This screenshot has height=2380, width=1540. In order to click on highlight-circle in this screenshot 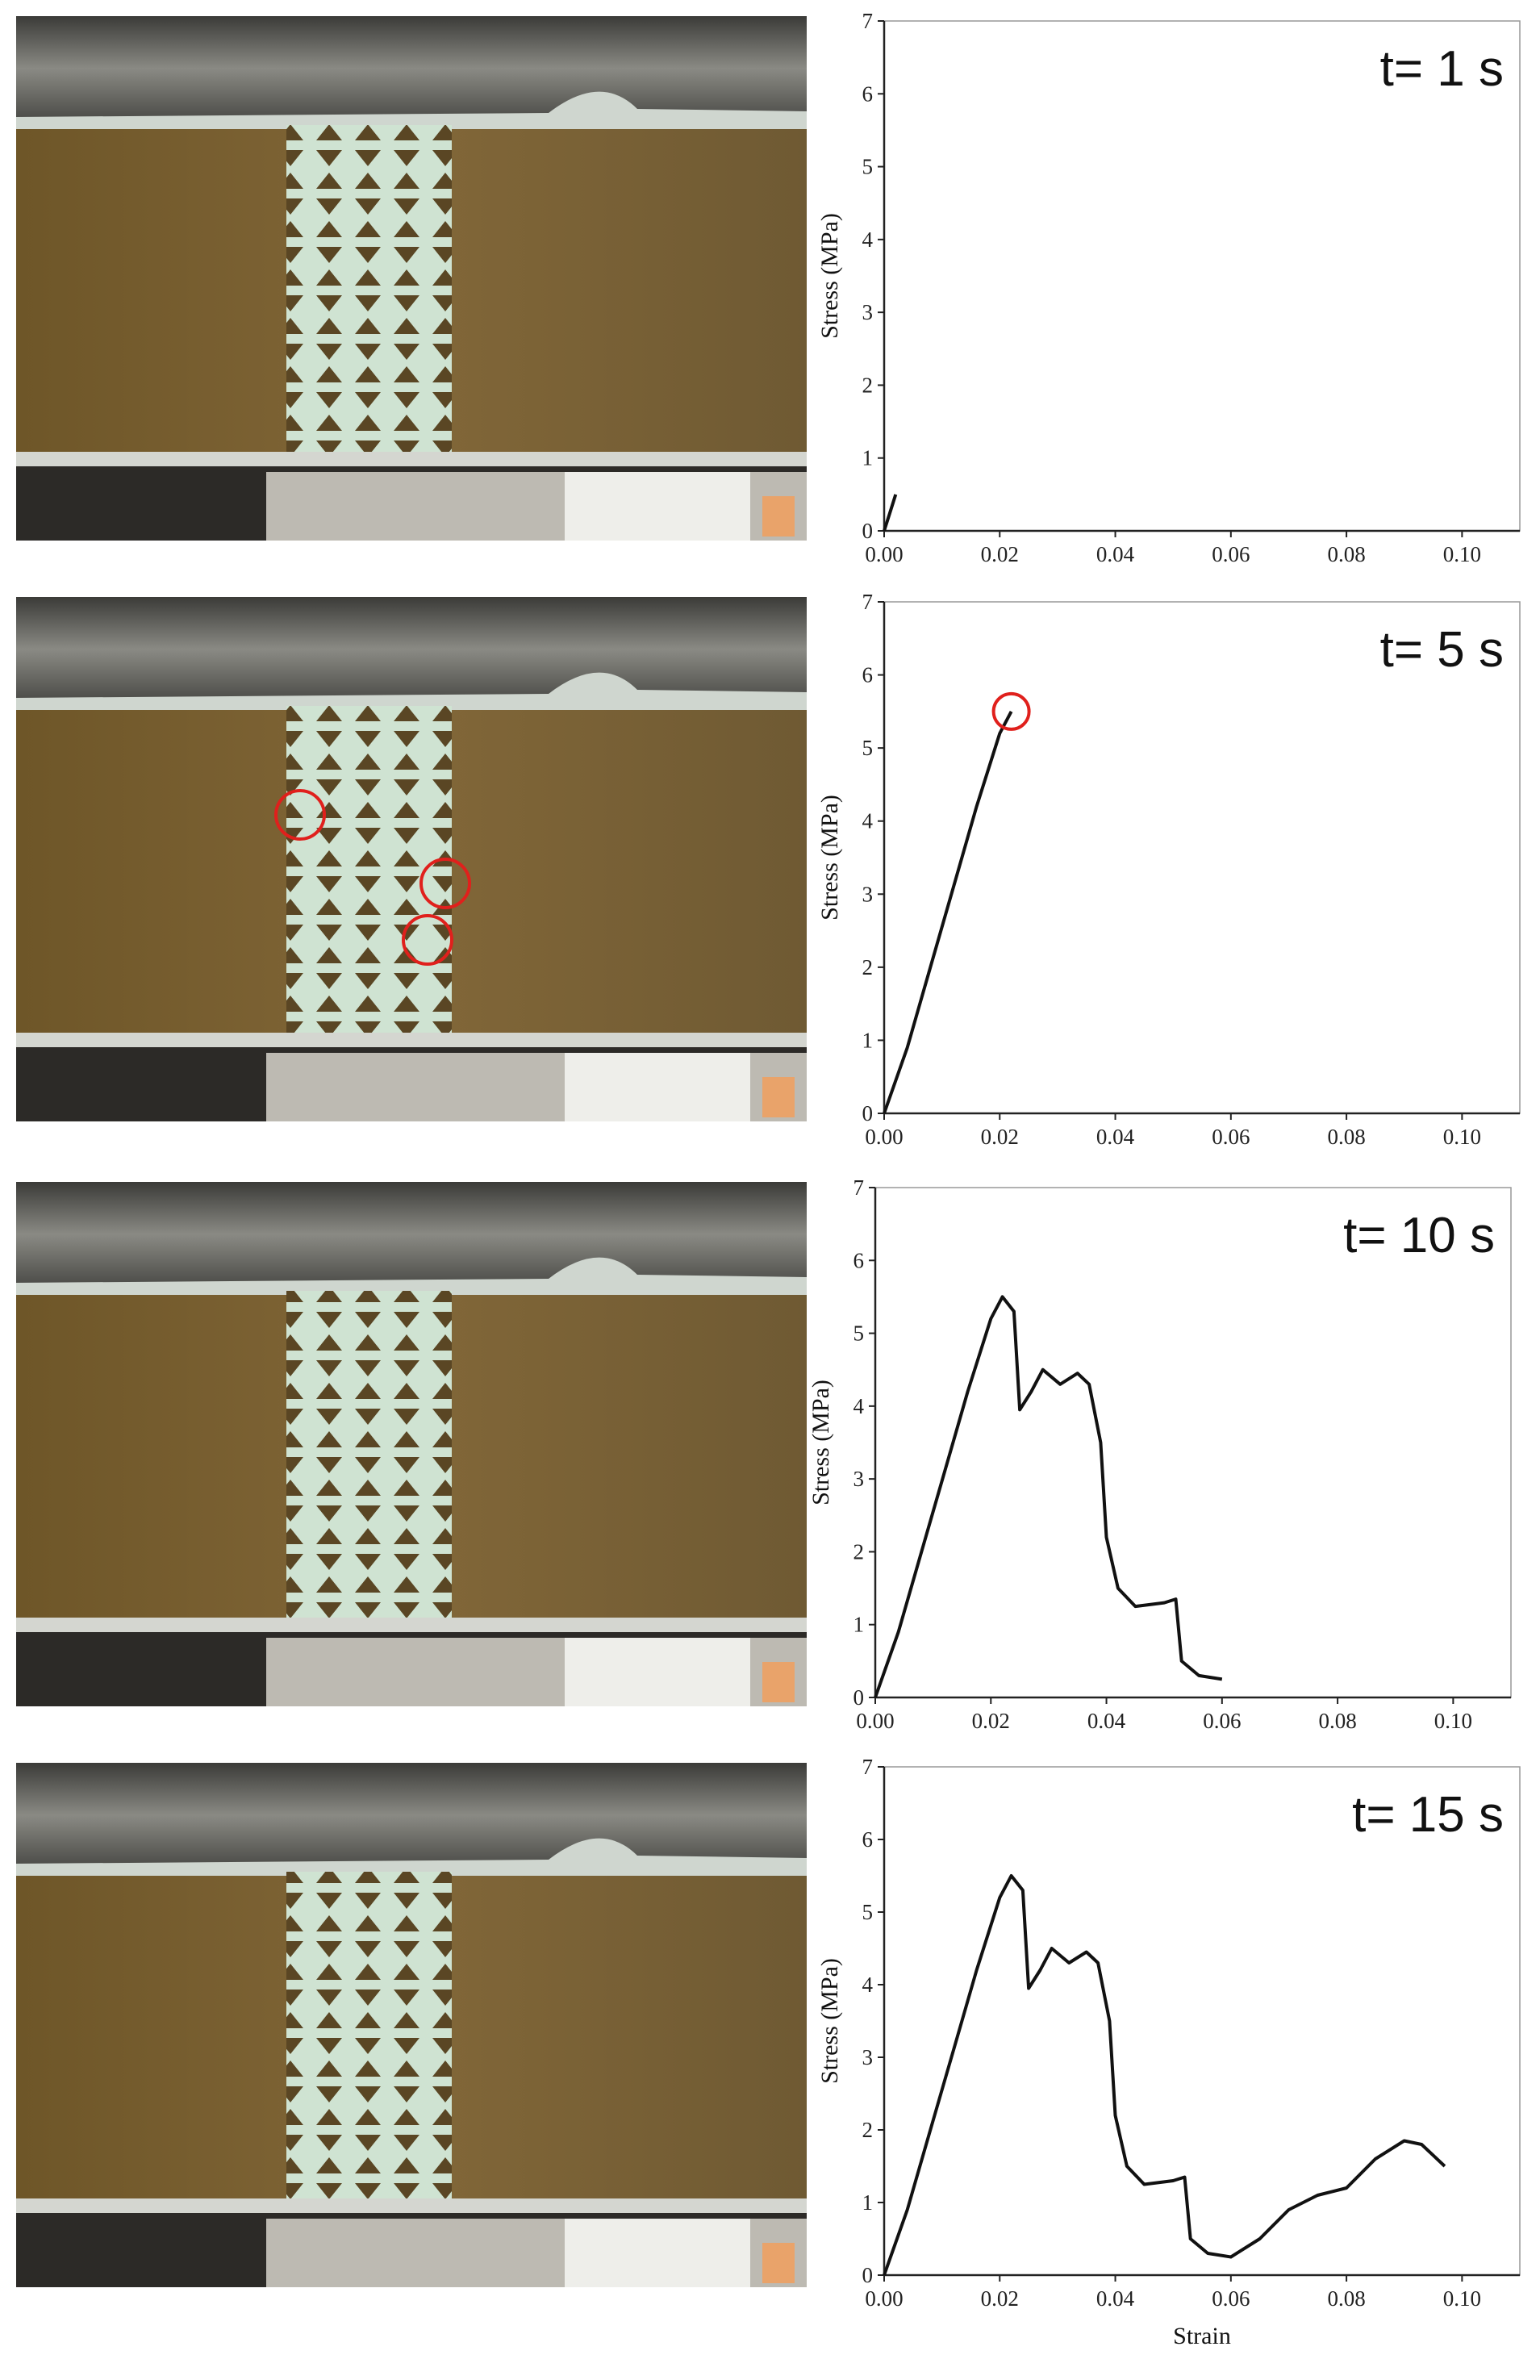, I will do `click(300, 815)`.